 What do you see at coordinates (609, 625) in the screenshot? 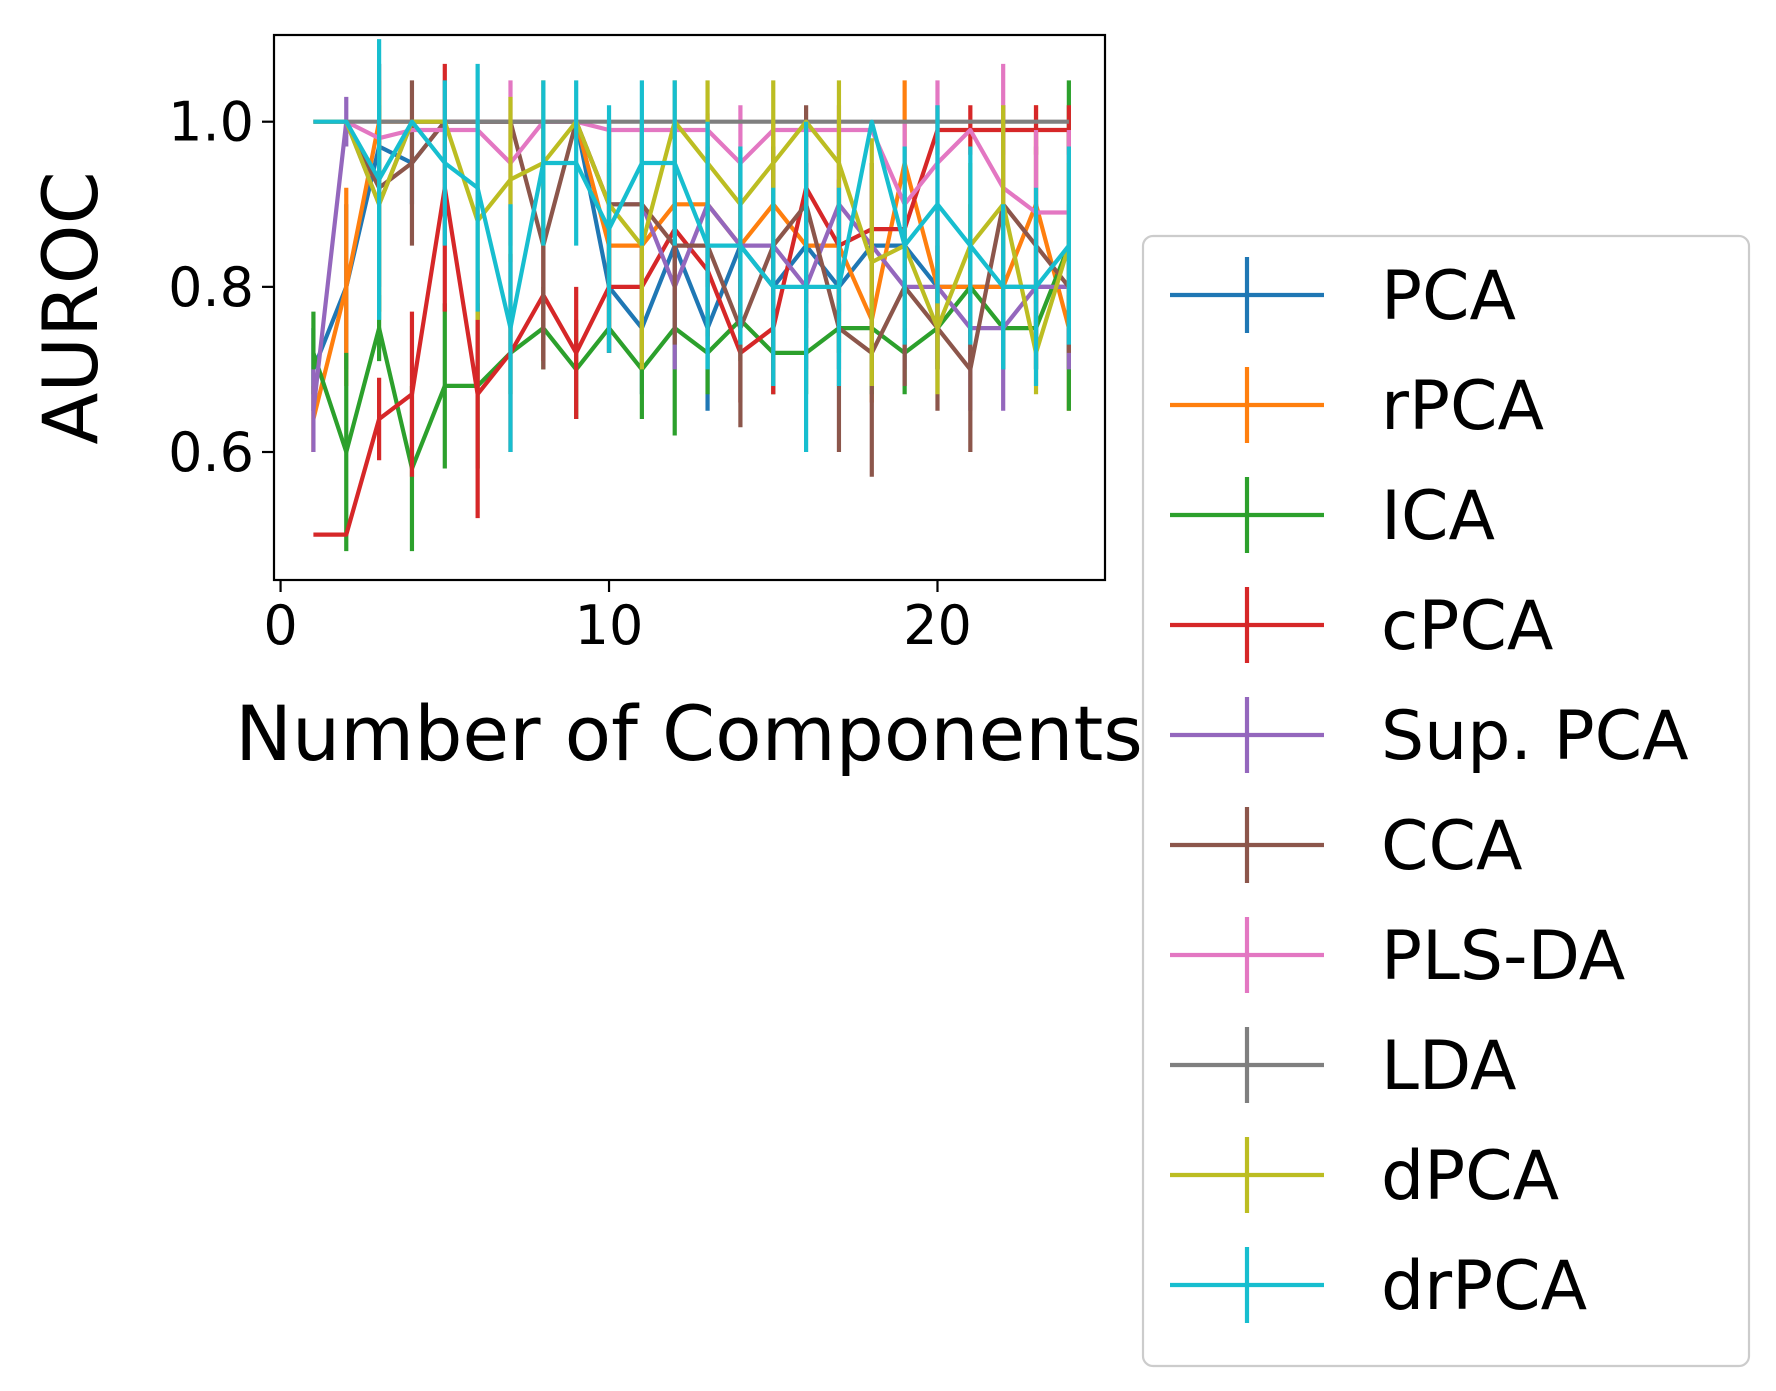
I see `x-tick-label: 10` at bounding box center [609, 625].